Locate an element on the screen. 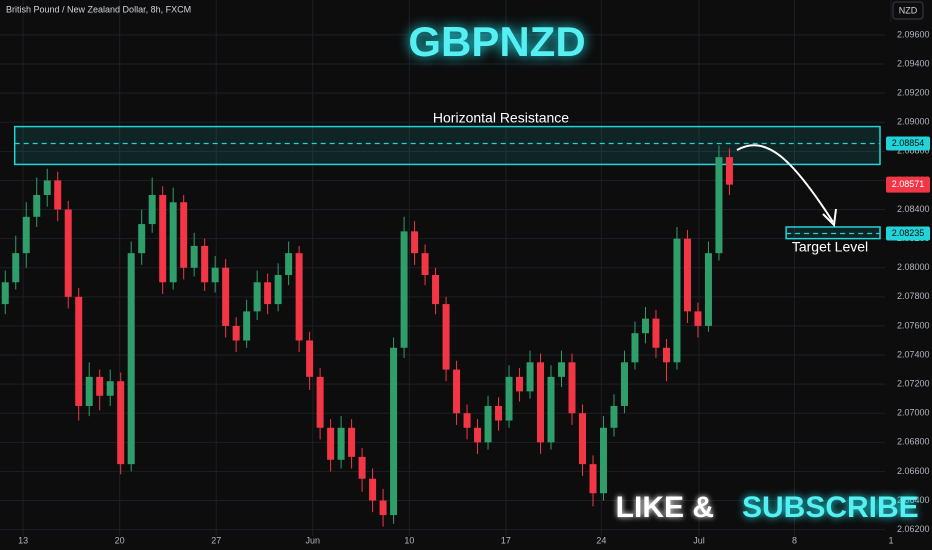  x-tick-label: 8 is located at coordinates (794, 540).